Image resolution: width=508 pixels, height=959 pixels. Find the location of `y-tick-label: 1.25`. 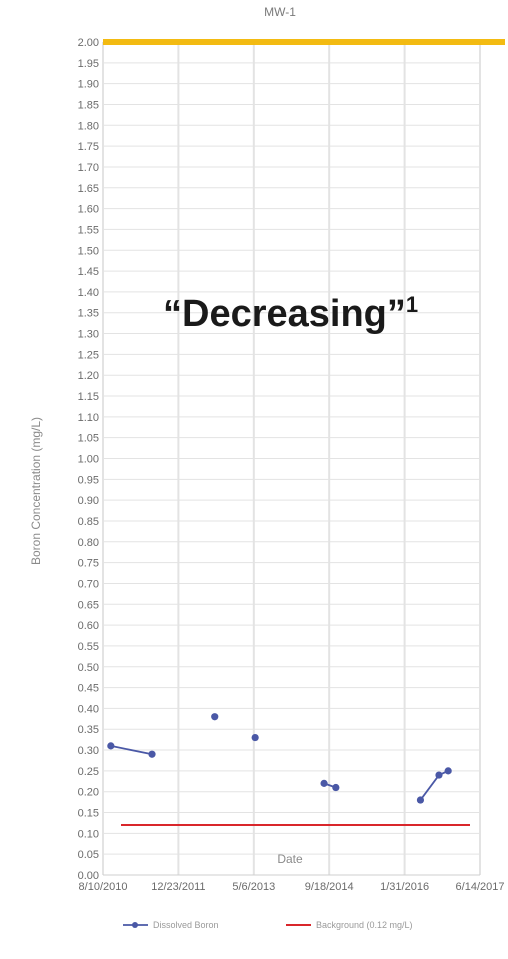

y-tick-label: 1.25 is located at coordinates (88, 355).